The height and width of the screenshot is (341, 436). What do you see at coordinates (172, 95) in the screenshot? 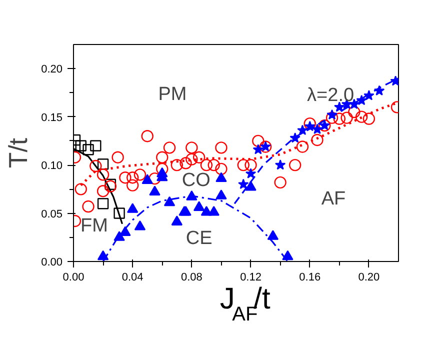
I see `annotation: PM` at bounding box center [172, 95].